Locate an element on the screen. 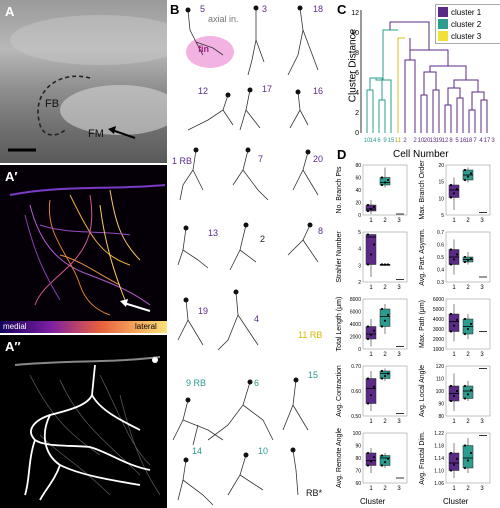 The image size is (500, 508). cell-label: 19 is located at coordinates (203, 311).